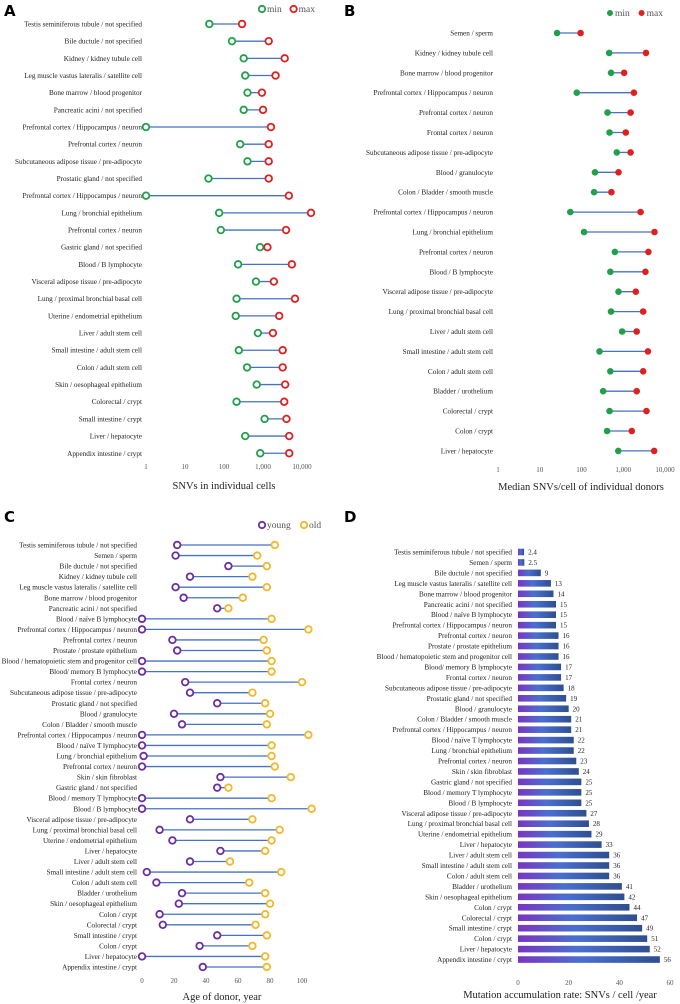 The height and width of the screenshot is (1004, 680). I want to click on category-label: Semen / sperm, so click(115, 556).